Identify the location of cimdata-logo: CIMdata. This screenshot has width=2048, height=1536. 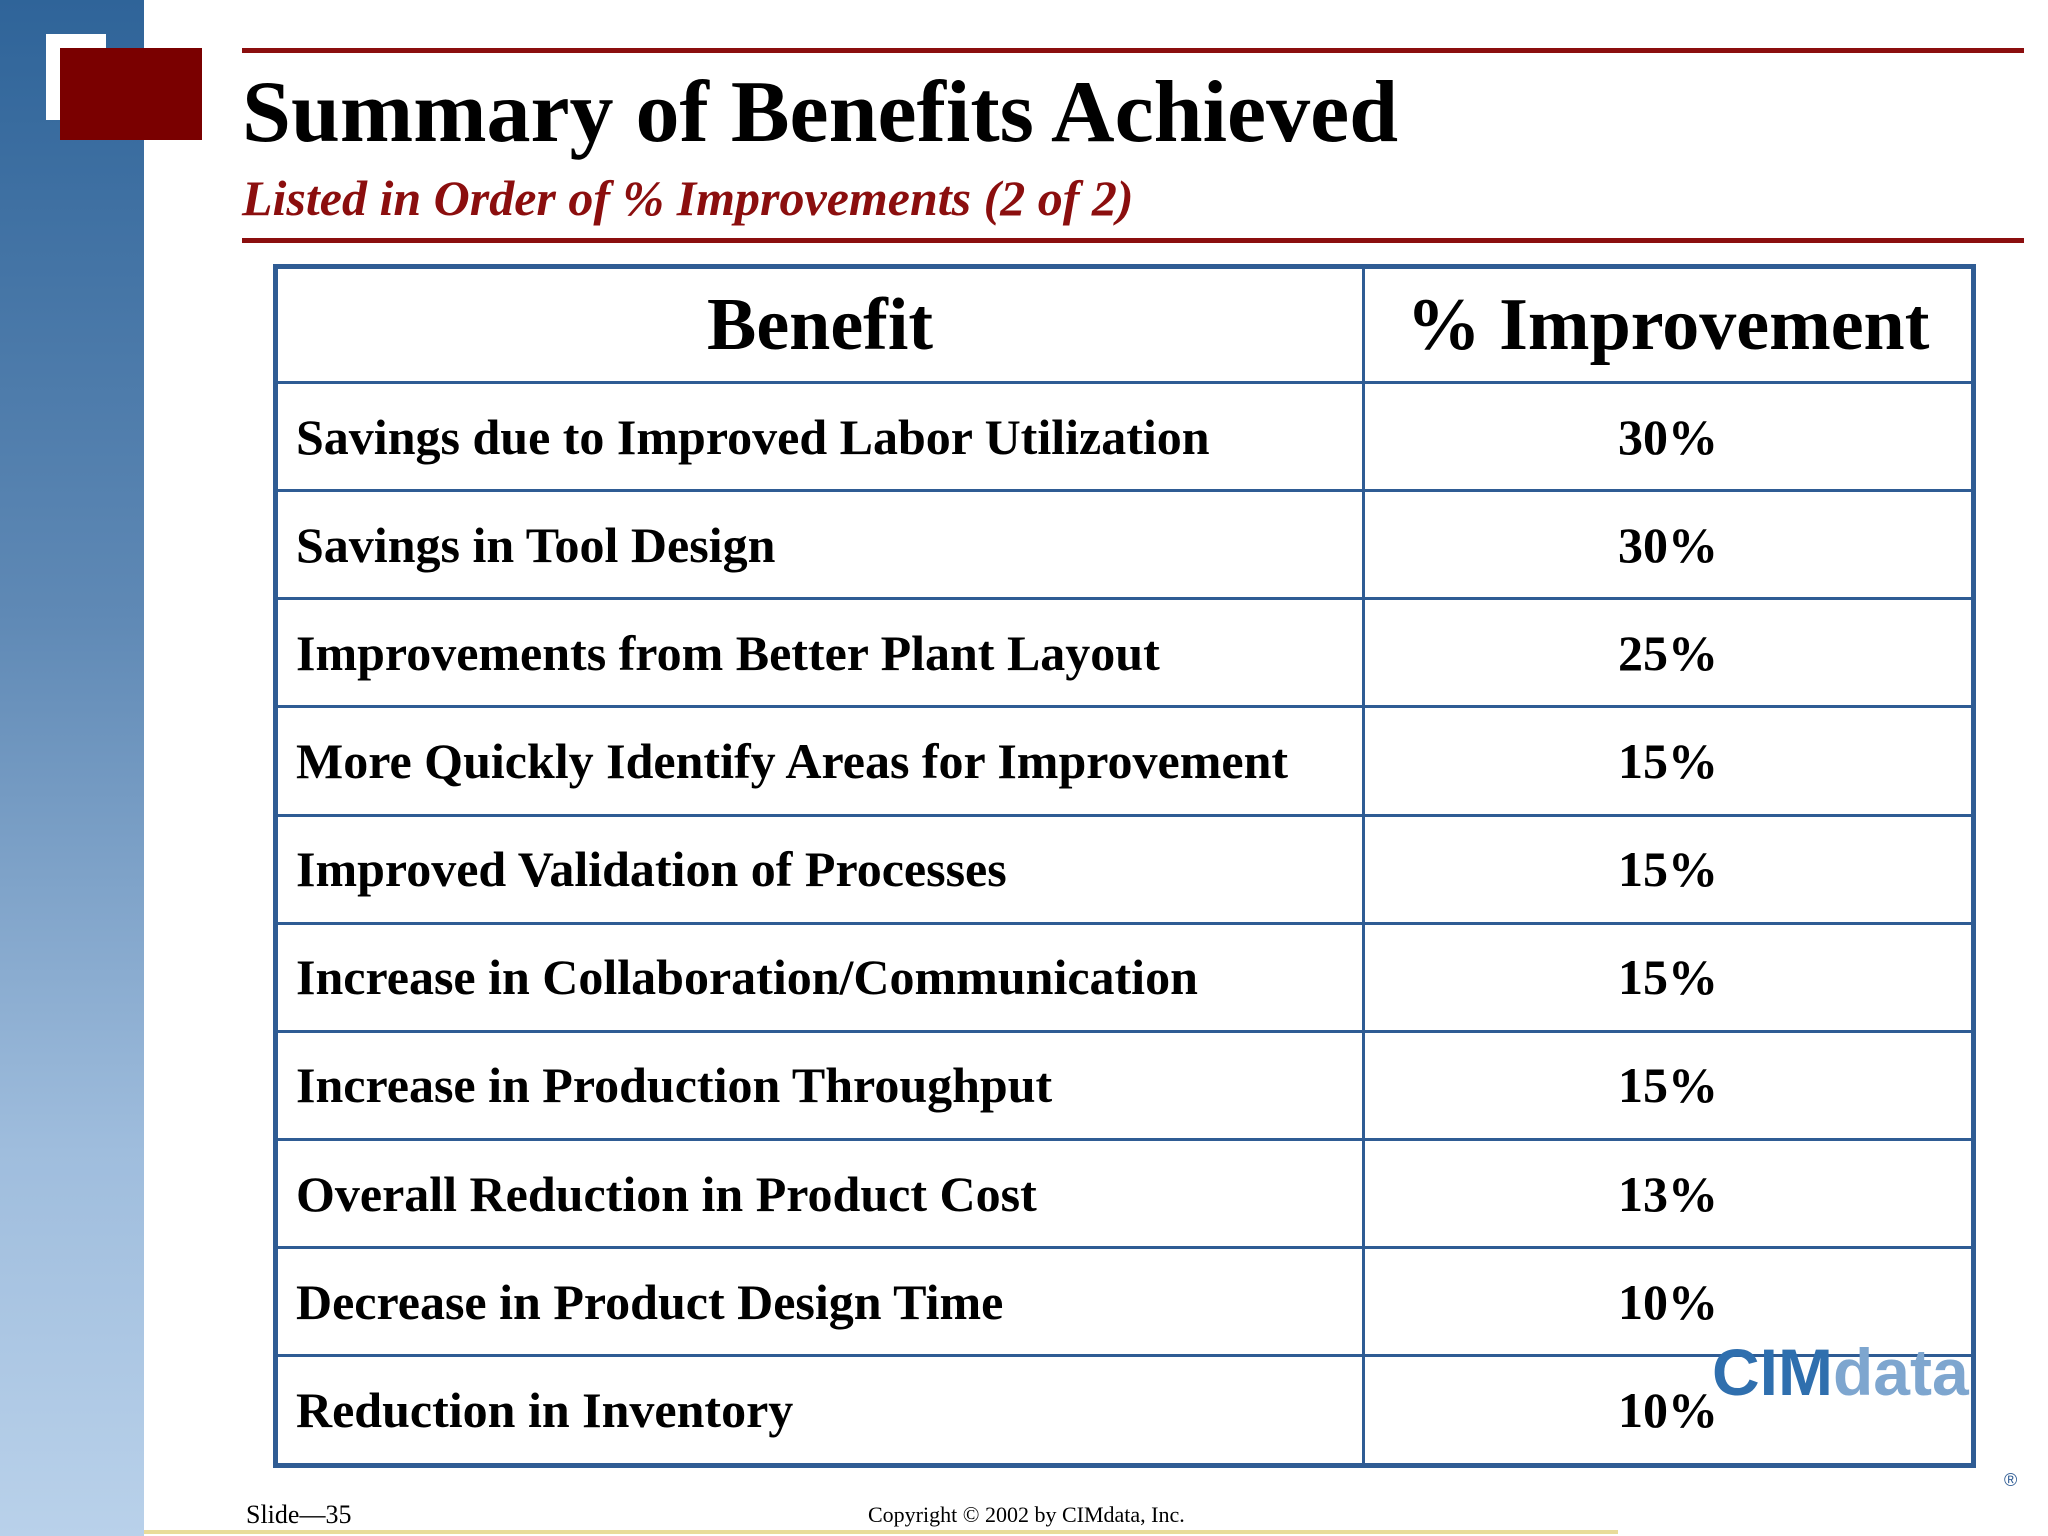
(1840, 1372).